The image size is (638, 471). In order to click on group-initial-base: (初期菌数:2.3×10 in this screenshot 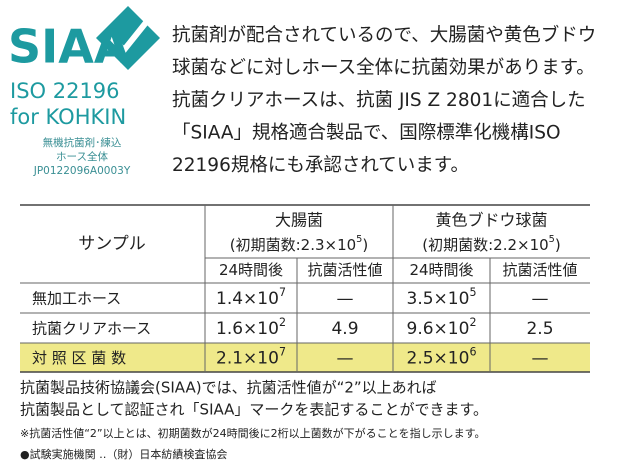, I will do `click(293, 245)`.